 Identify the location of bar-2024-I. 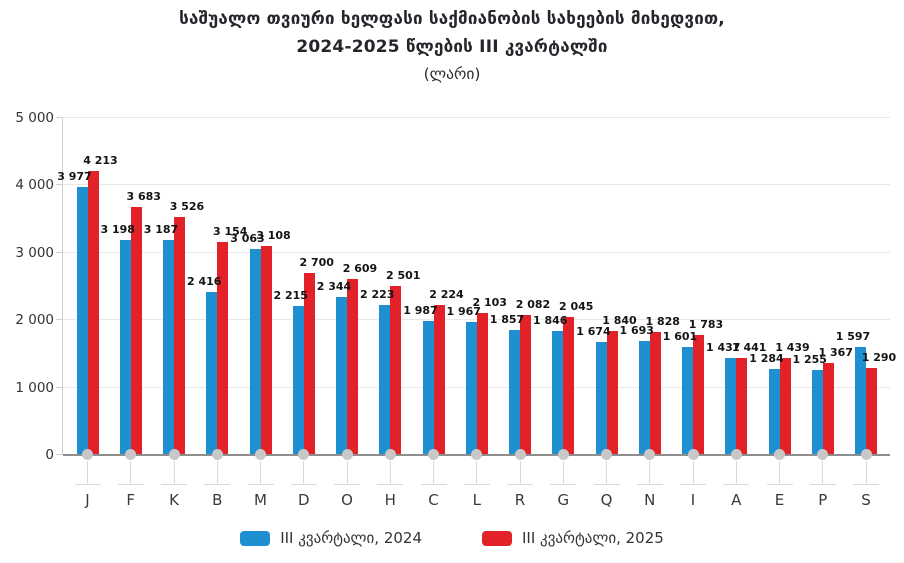
(687, 401).